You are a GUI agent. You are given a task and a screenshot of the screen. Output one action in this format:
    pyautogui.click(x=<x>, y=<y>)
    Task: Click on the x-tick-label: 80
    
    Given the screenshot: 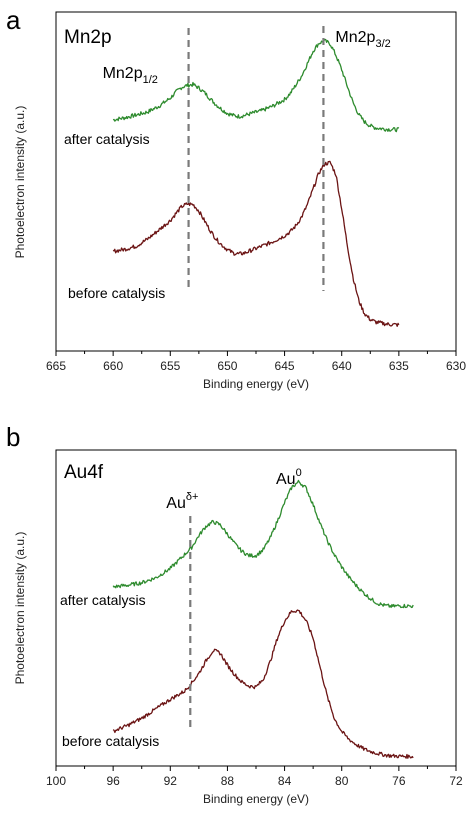 What is the action you would take?
    pyautogui.click(x=342, y=781)
    